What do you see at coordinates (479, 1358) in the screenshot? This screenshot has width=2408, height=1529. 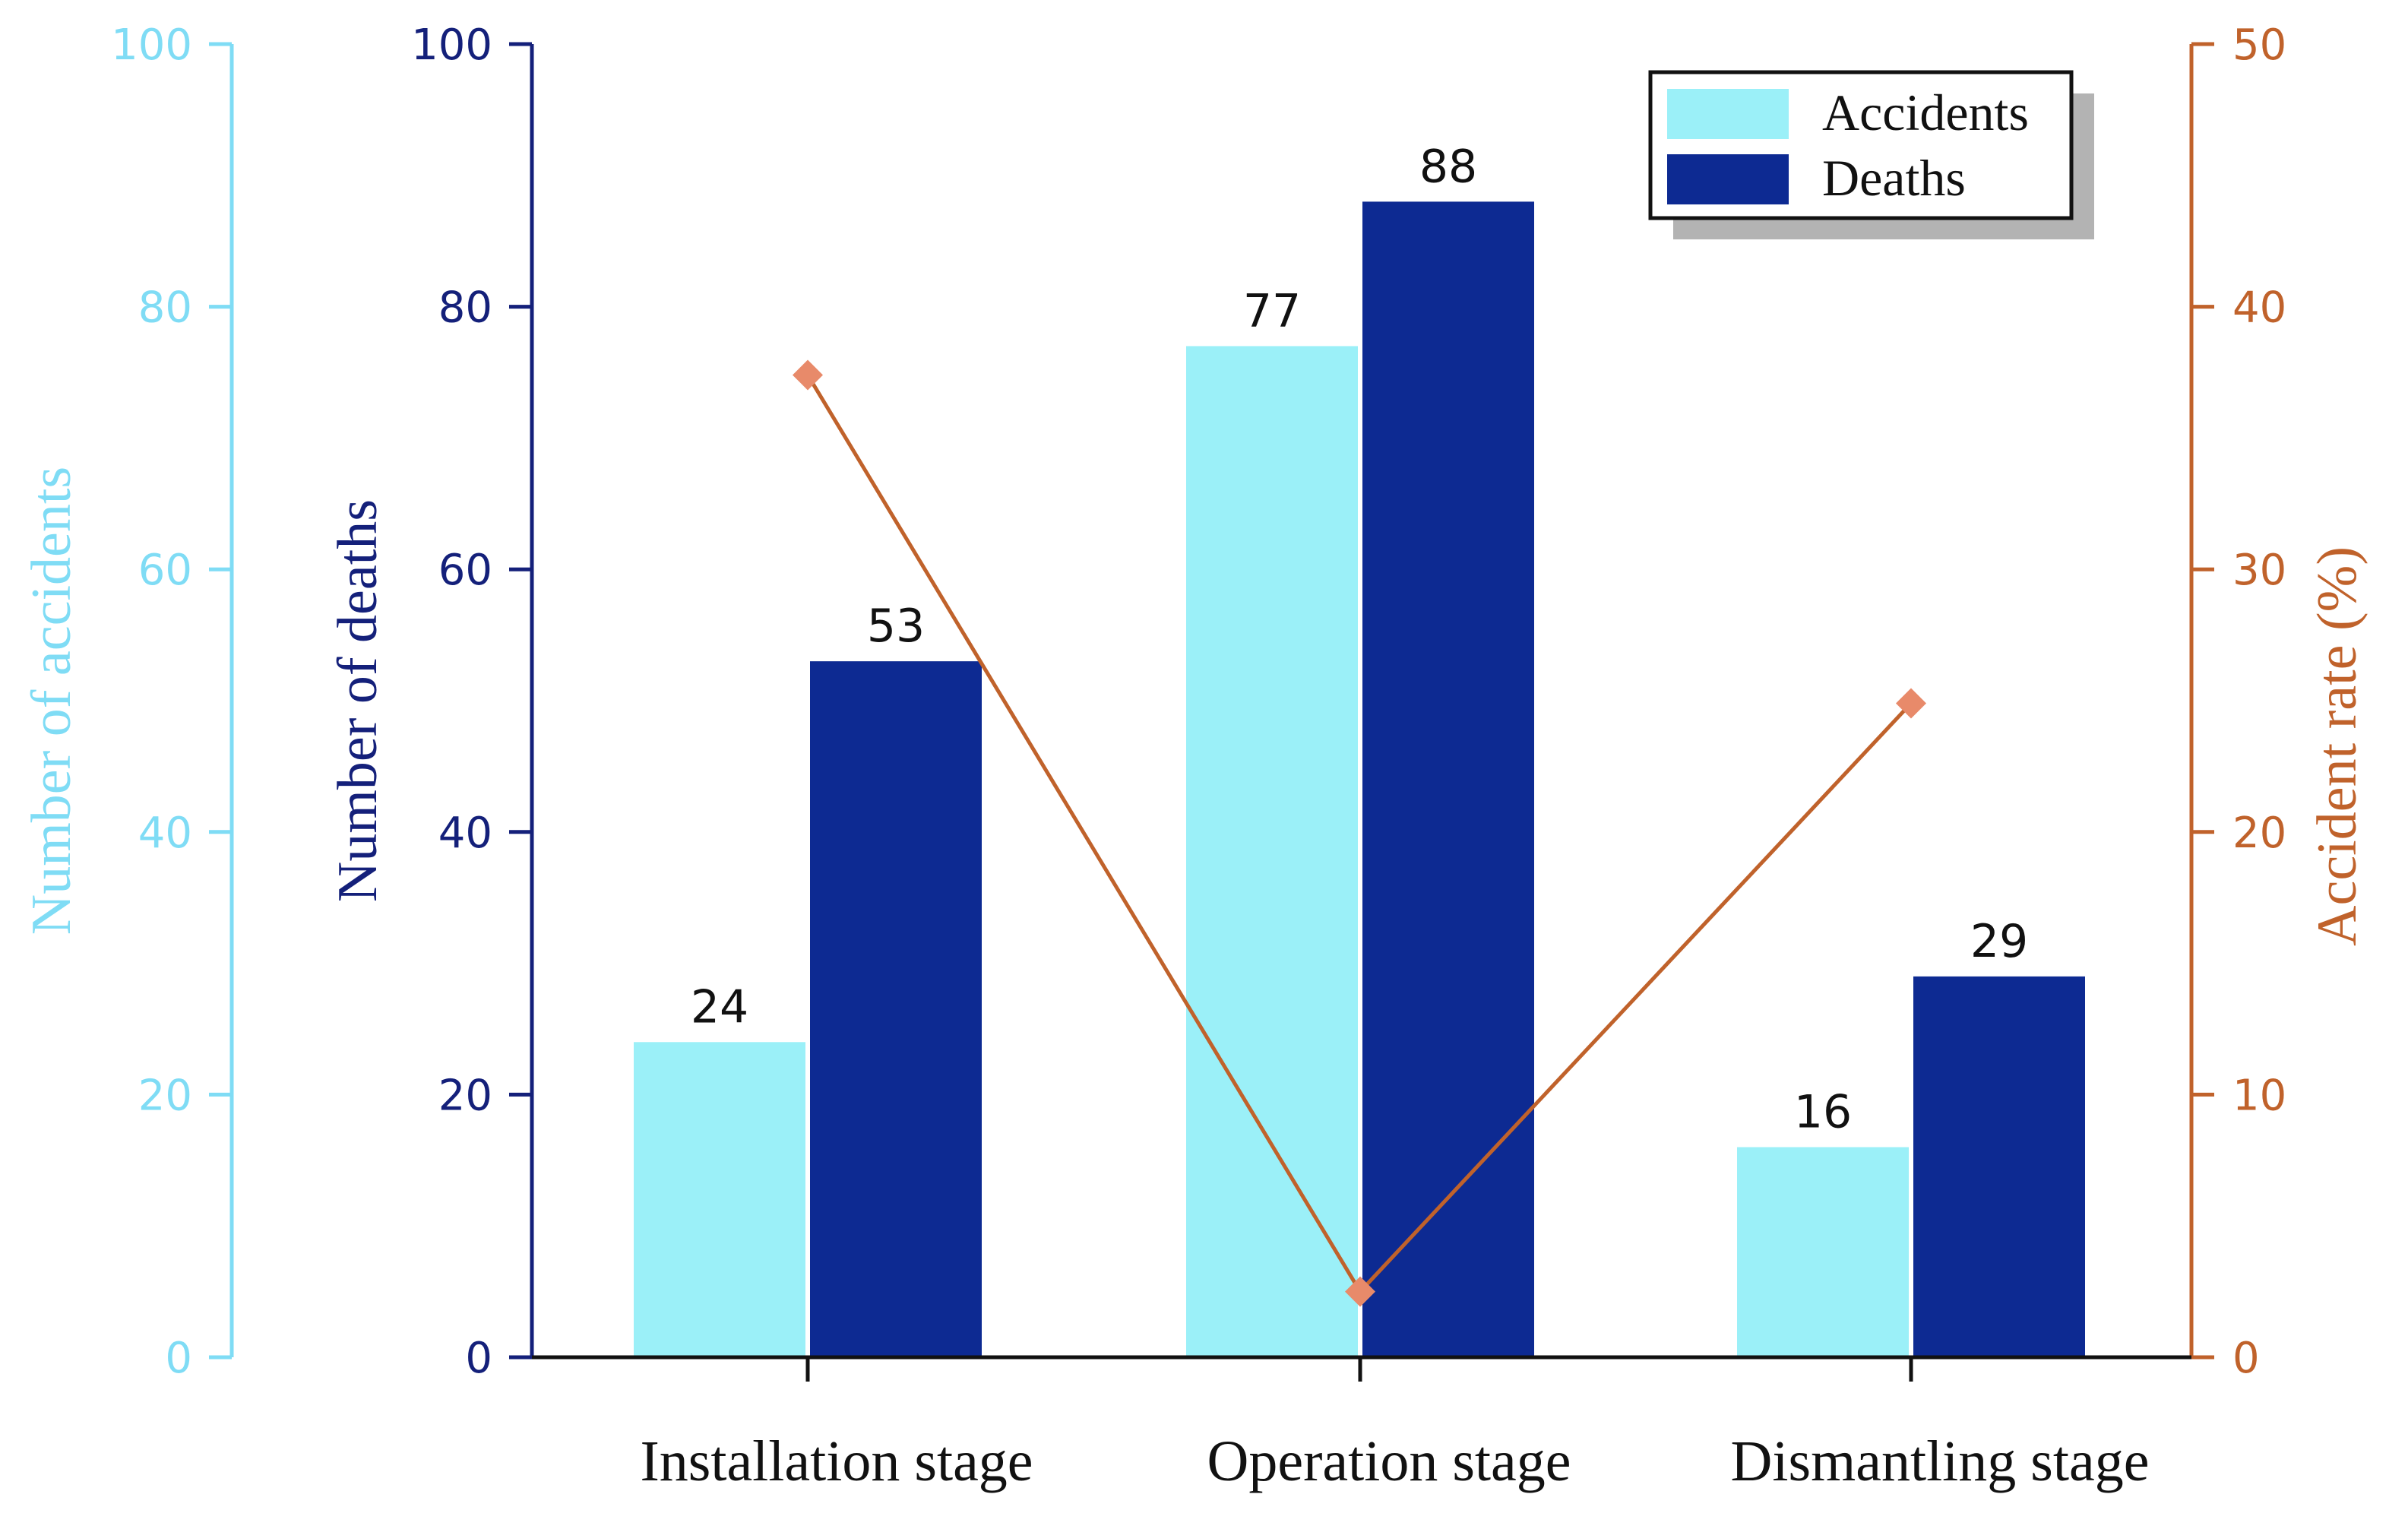 I see `deaths-tick-label: 0` at bounding box center [479, 1358].